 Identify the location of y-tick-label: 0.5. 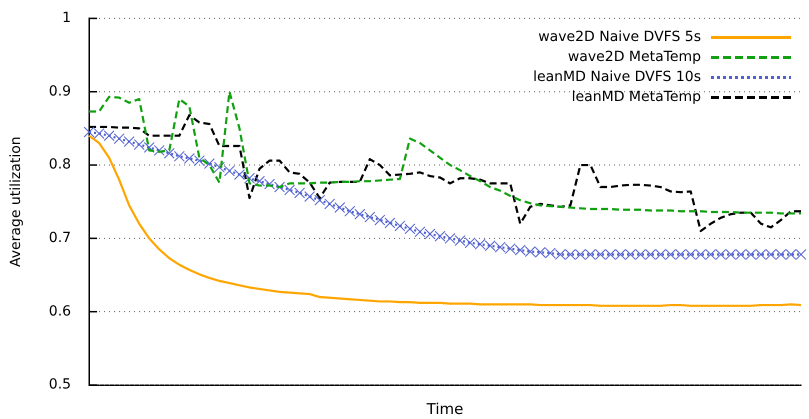
(60, 384).